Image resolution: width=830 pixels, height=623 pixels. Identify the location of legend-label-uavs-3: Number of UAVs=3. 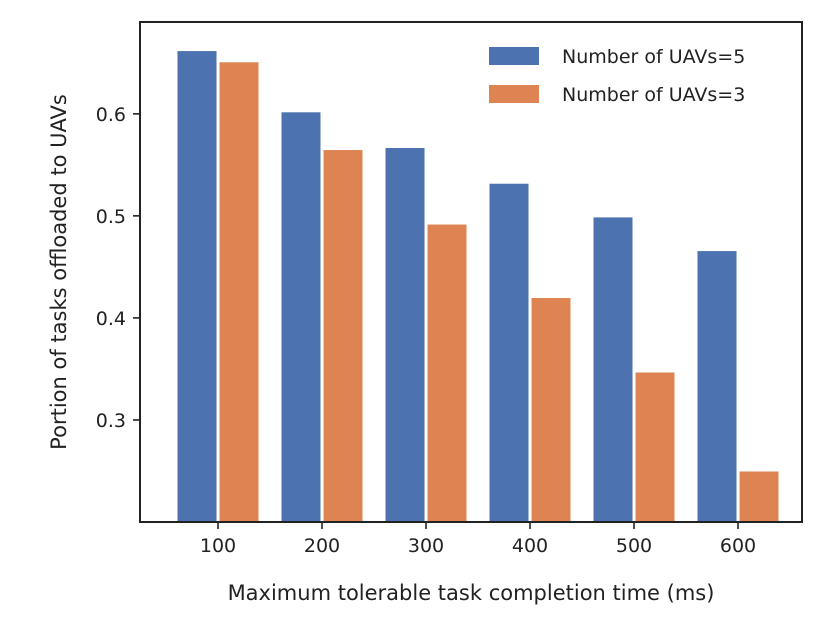
(653, 95).